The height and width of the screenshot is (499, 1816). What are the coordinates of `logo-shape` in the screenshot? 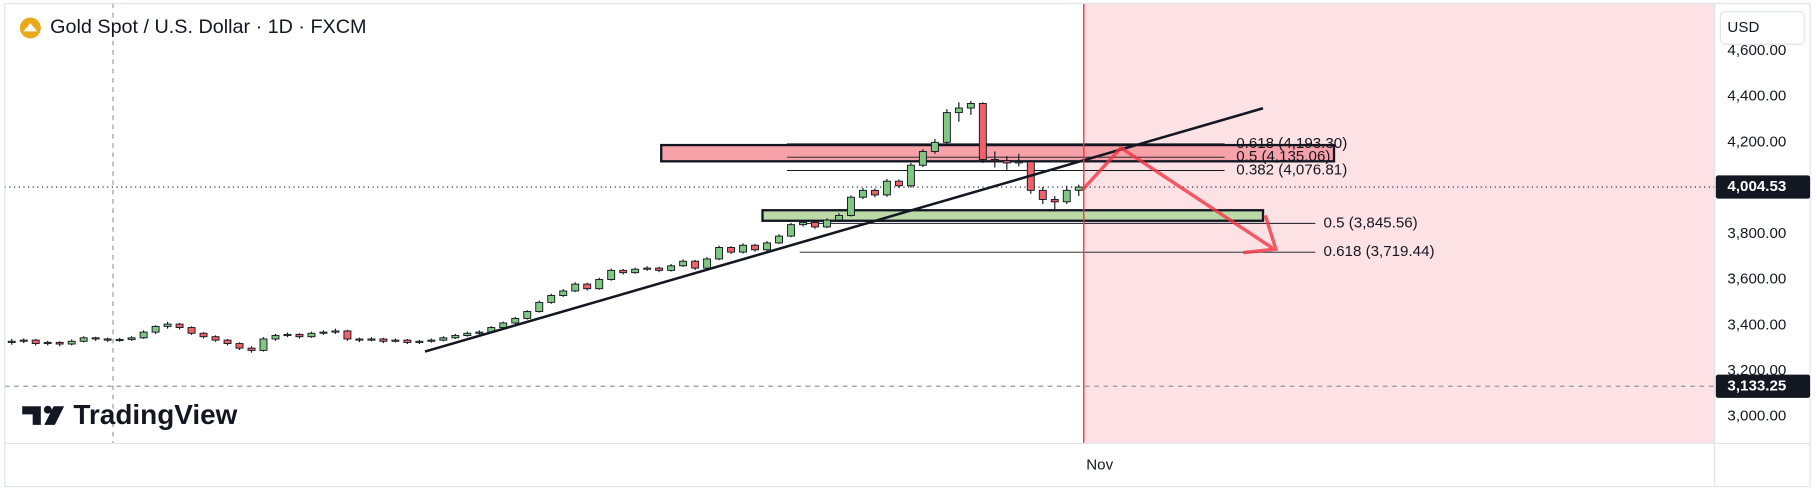 It's located at (31, 415).